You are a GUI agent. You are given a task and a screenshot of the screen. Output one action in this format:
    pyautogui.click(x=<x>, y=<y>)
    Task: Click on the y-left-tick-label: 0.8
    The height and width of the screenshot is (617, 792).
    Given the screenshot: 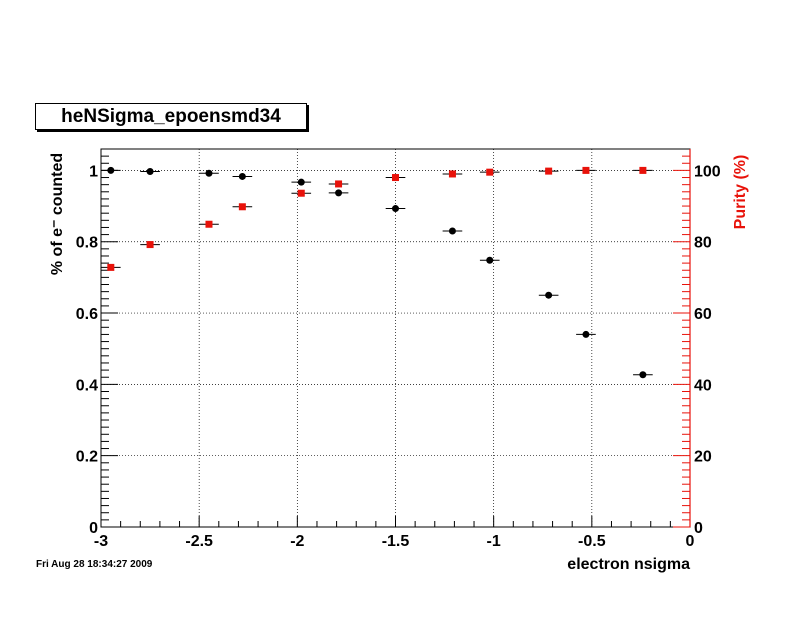 What is the action you would take?
    pyautogui.click(x=87, y=243)
    